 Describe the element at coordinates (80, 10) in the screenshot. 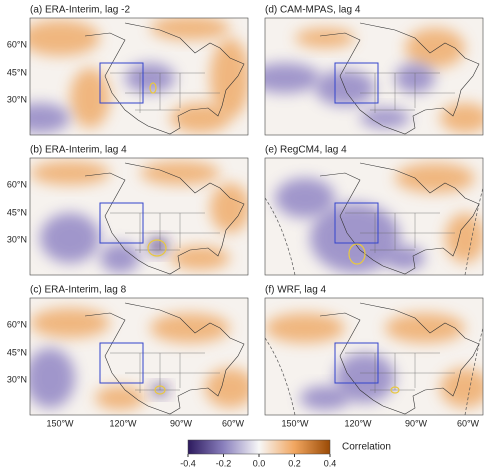

I see `panel-title: (a) ERA-Interim, lag -2` at that location.